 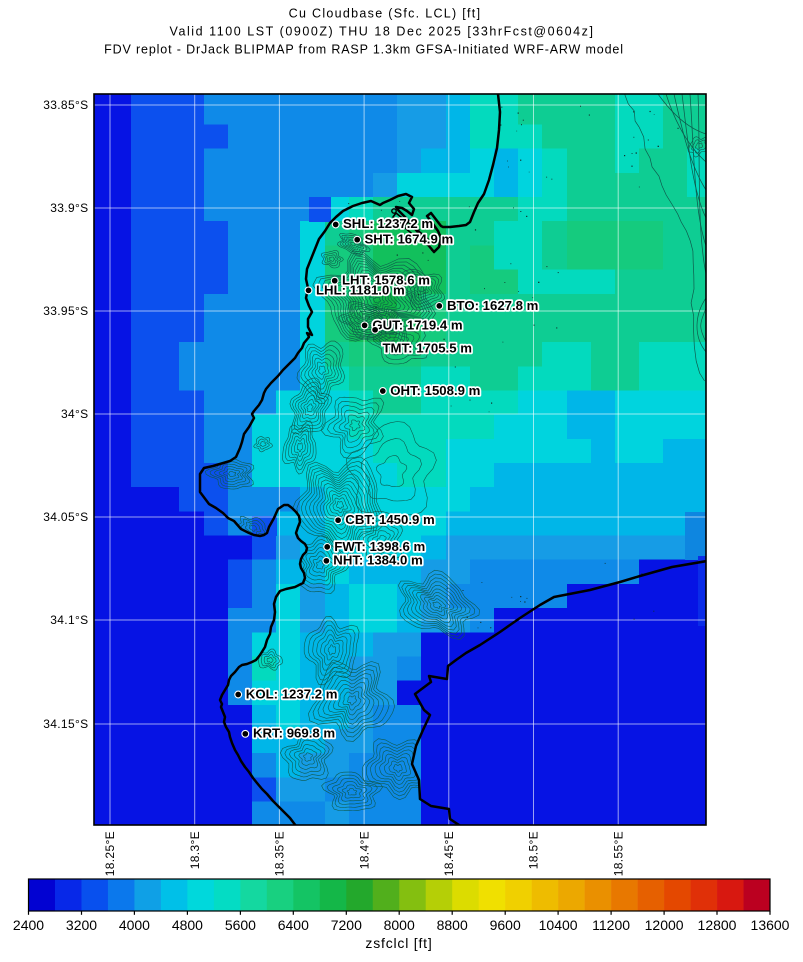 What do you see at coordinates (65, 517) in the screenshot?
I see `svg-text: 34.05°S` at bounding box center [65, 517].